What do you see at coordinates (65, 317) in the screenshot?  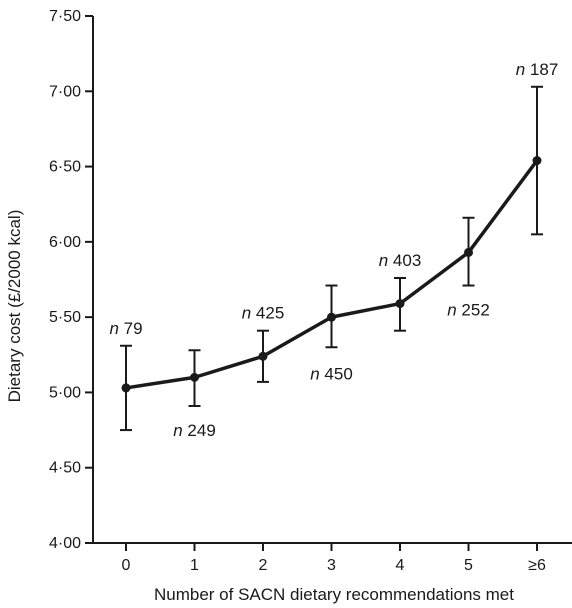 I see `y-tick-label: 5·50` at bounding box center [65, 317].